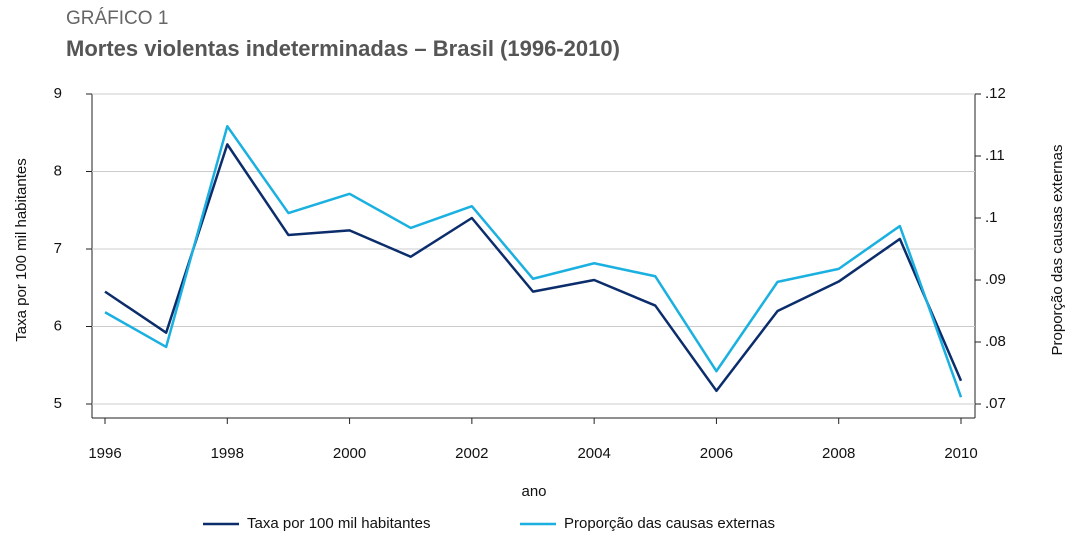  What do you see at coordinates (349, 453) in the screenshot?
I see `x-tick-label: 2000` at bounding box center [349, 453].